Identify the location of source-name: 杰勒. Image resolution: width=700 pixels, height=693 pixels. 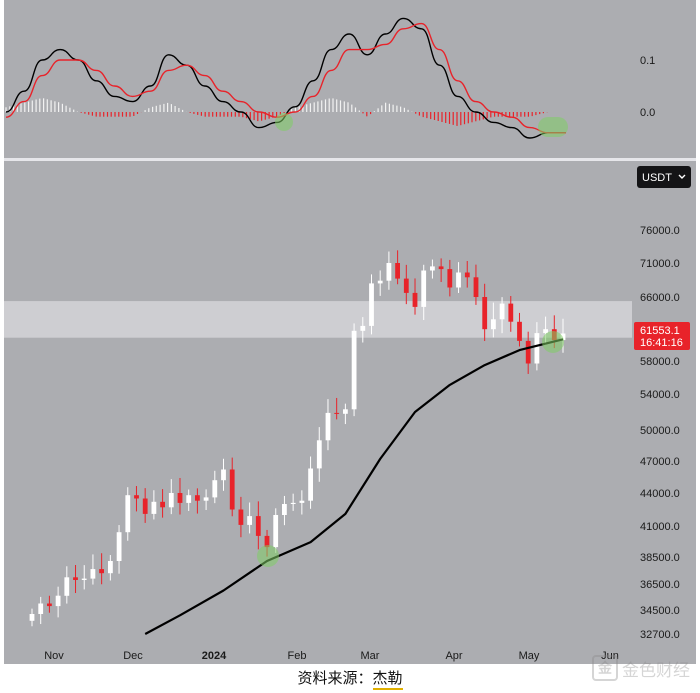
(387, 679).